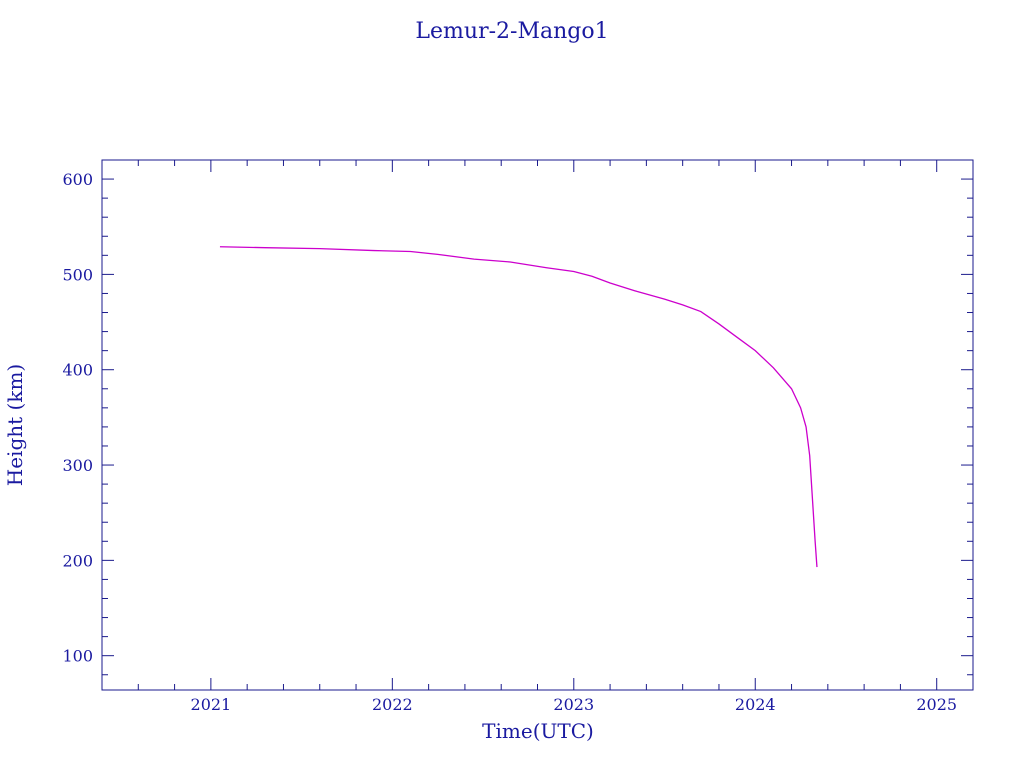  I want to click on y-tick-label: 500, so click(77, 274).